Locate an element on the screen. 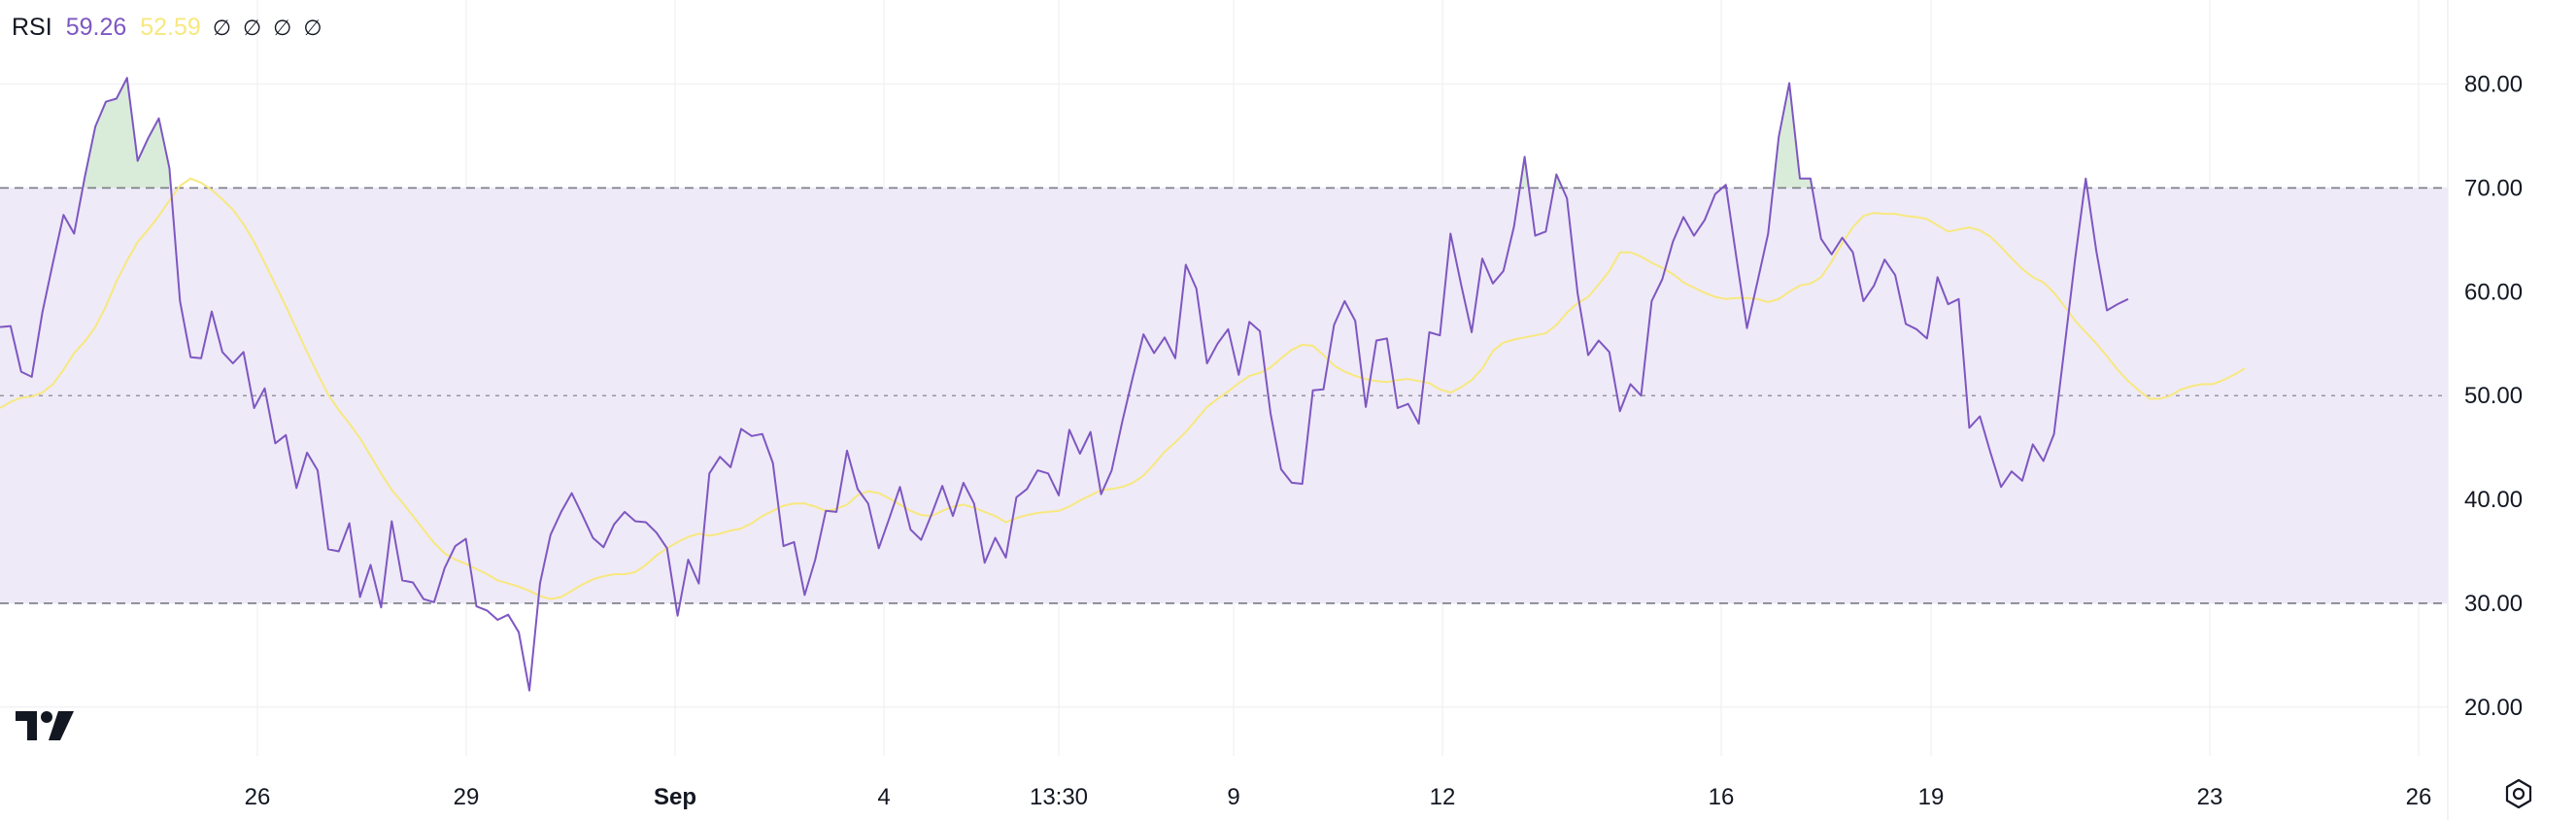 The image size is (2576, 820). y-axis: 20.00 30.00 40.00 50.00 60.00 70.00 80.00 is located at coordinates (2493, 397).